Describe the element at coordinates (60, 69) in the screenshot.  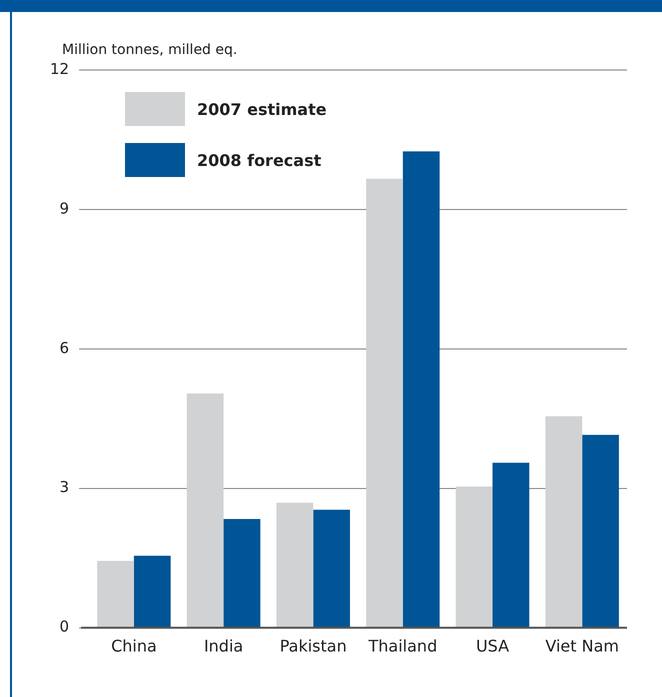
I see `y-tick-label: 12` at that location.